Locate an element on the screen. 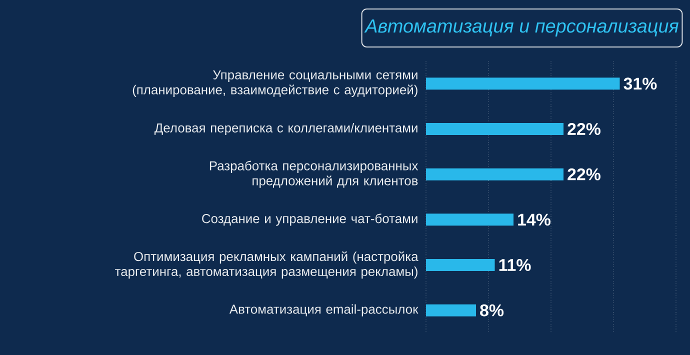 This screenshot has width=690, height=355. y-tick-label: Деловая переписка с коллегами/клиентами is located at coordinates (286, 129).